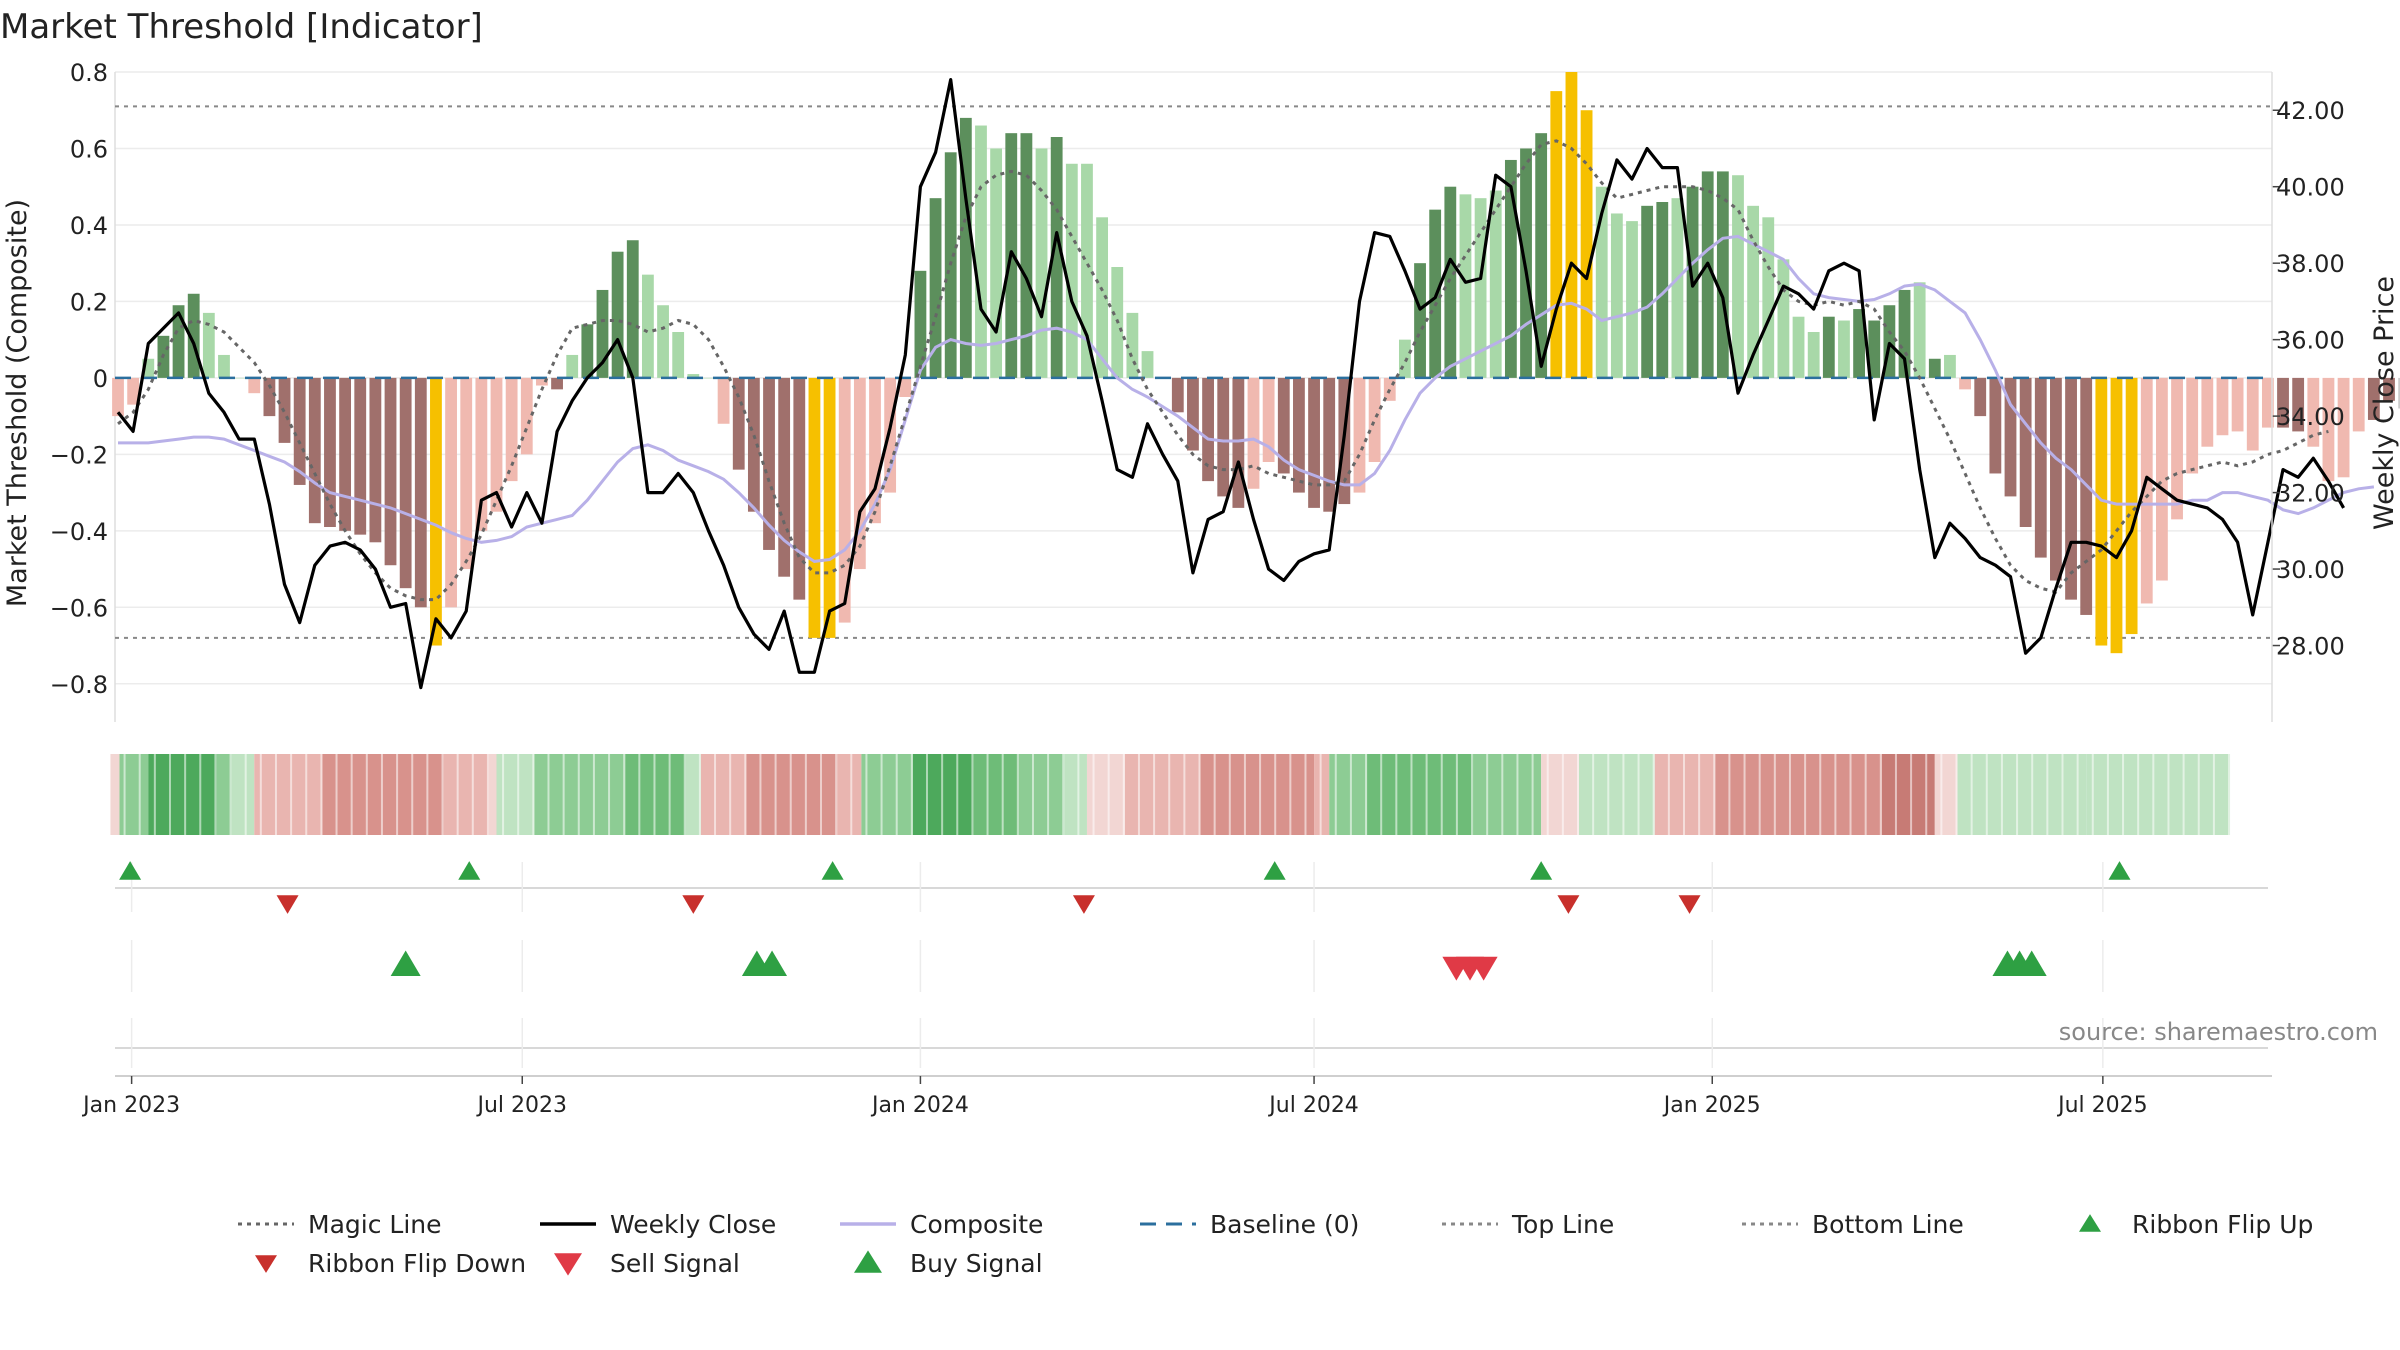 This screenshot has height=1350, width=2400. I want to click on buy-signal-marker, so click(772, 963).